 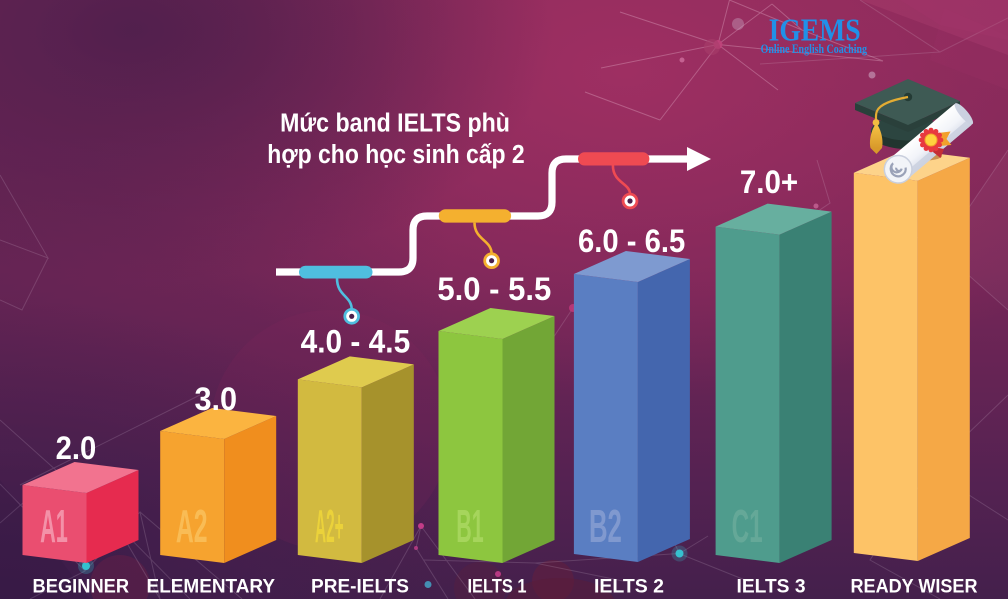 I want to click on svg-text: IELTS 1, so click(x=497, y=587).